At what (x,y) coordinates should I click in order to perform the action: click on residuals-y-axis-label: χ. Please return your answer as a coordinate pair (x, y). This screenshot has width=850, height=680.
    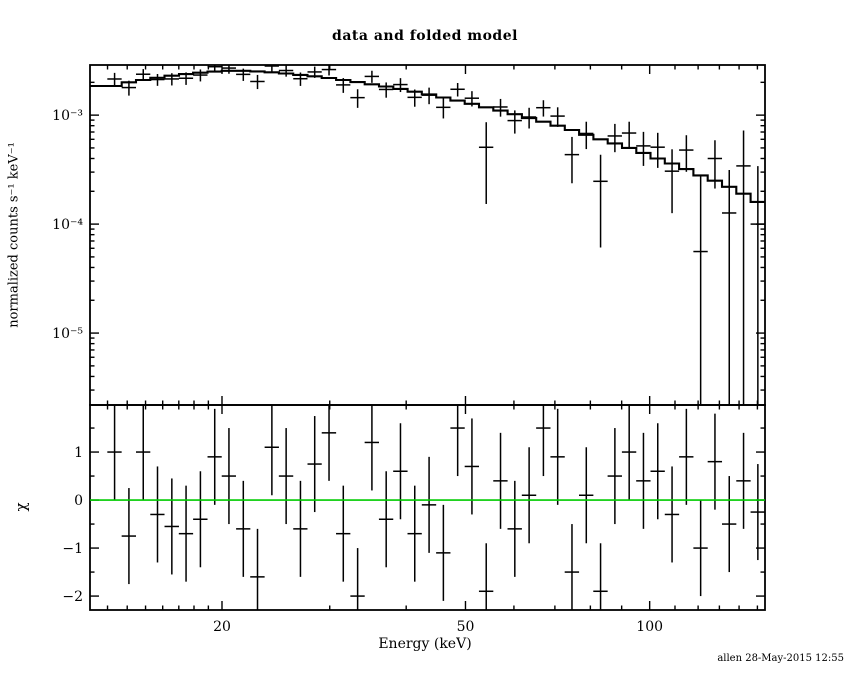
    Looking at the image, I should click on (21, 507).